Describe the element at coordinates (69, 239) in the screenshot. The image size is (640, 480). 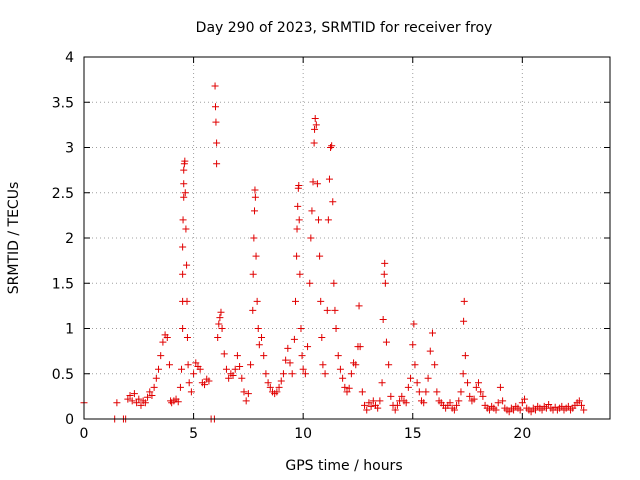
I see `y-tick-label: 2` at that location.